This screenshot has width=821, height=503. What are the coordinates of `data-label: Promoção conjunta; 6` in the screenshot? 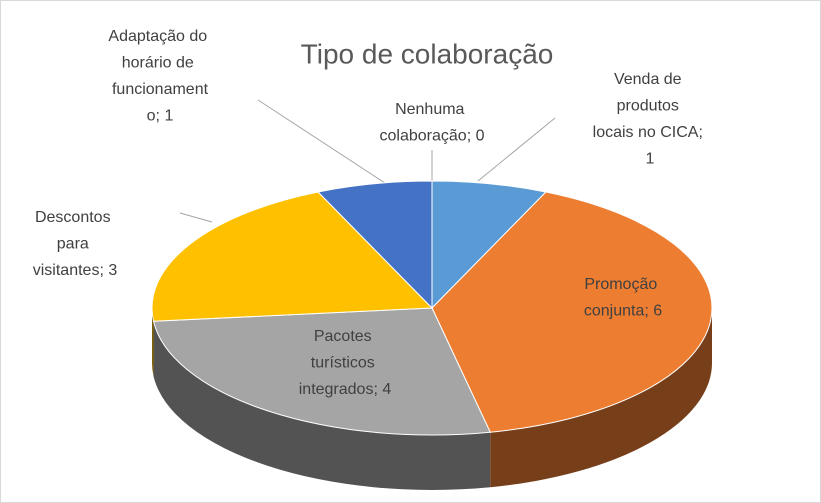 It's located at (623, 298).